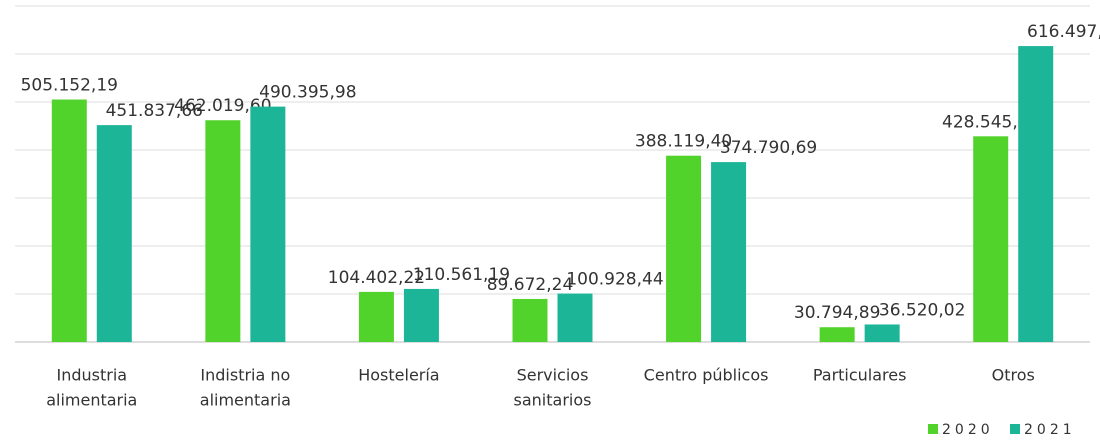 Image resolution: width=1100 pixels, height=442 pixels. I want to click on x-tick-label: Centro públicos, so click(706, 375).